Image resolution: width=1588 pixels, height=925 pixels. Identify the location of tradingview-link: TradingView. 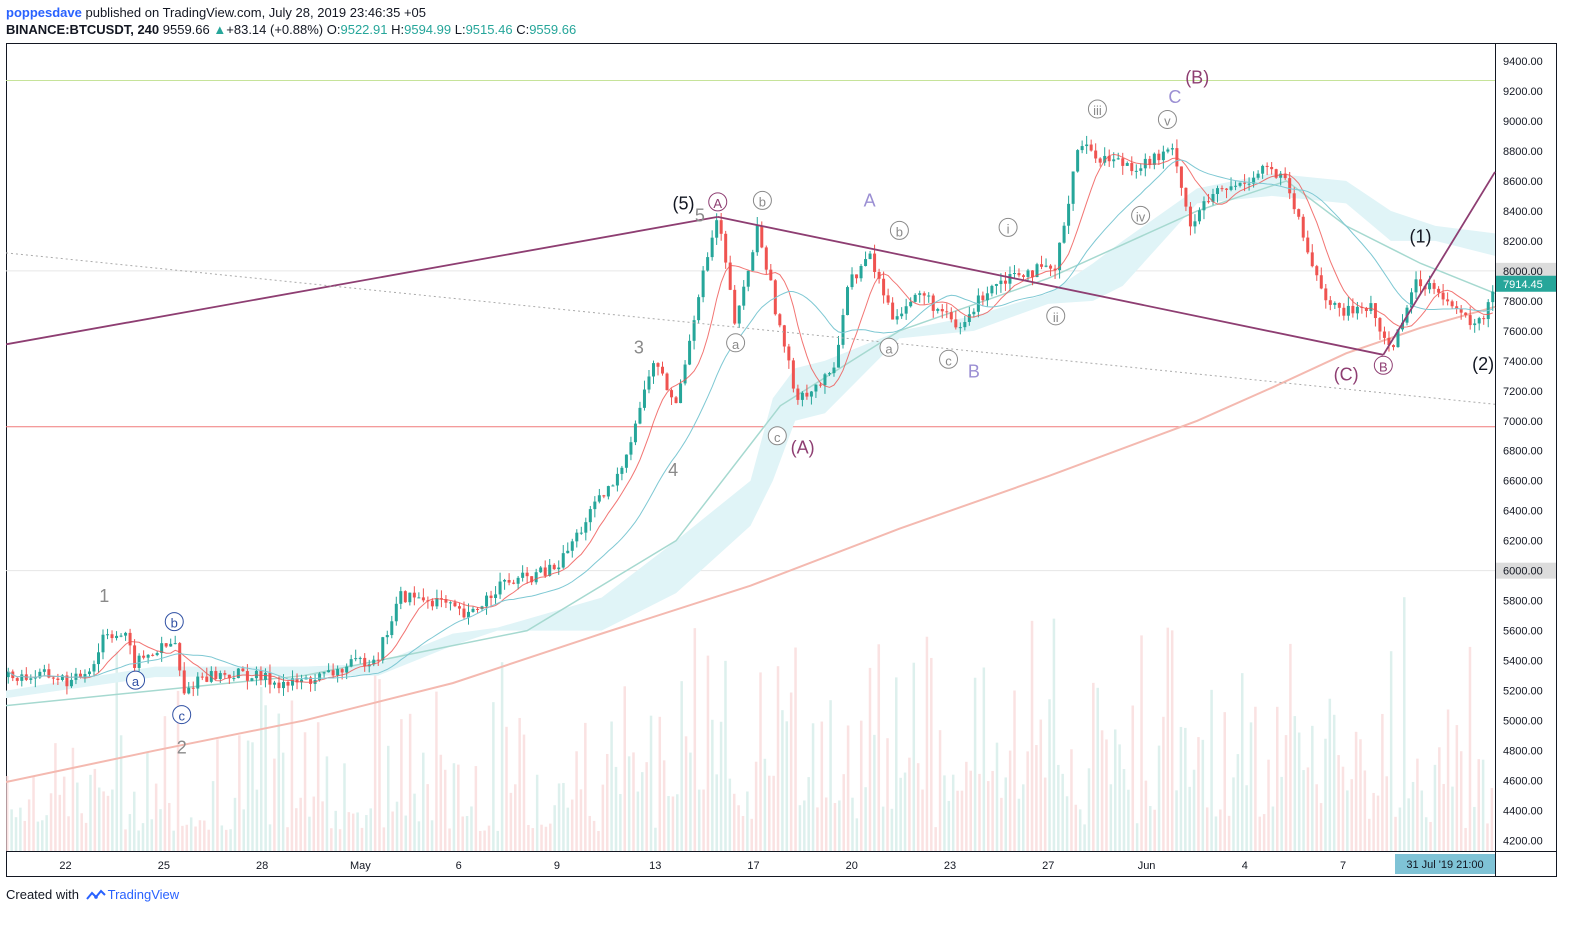
(143, 894).